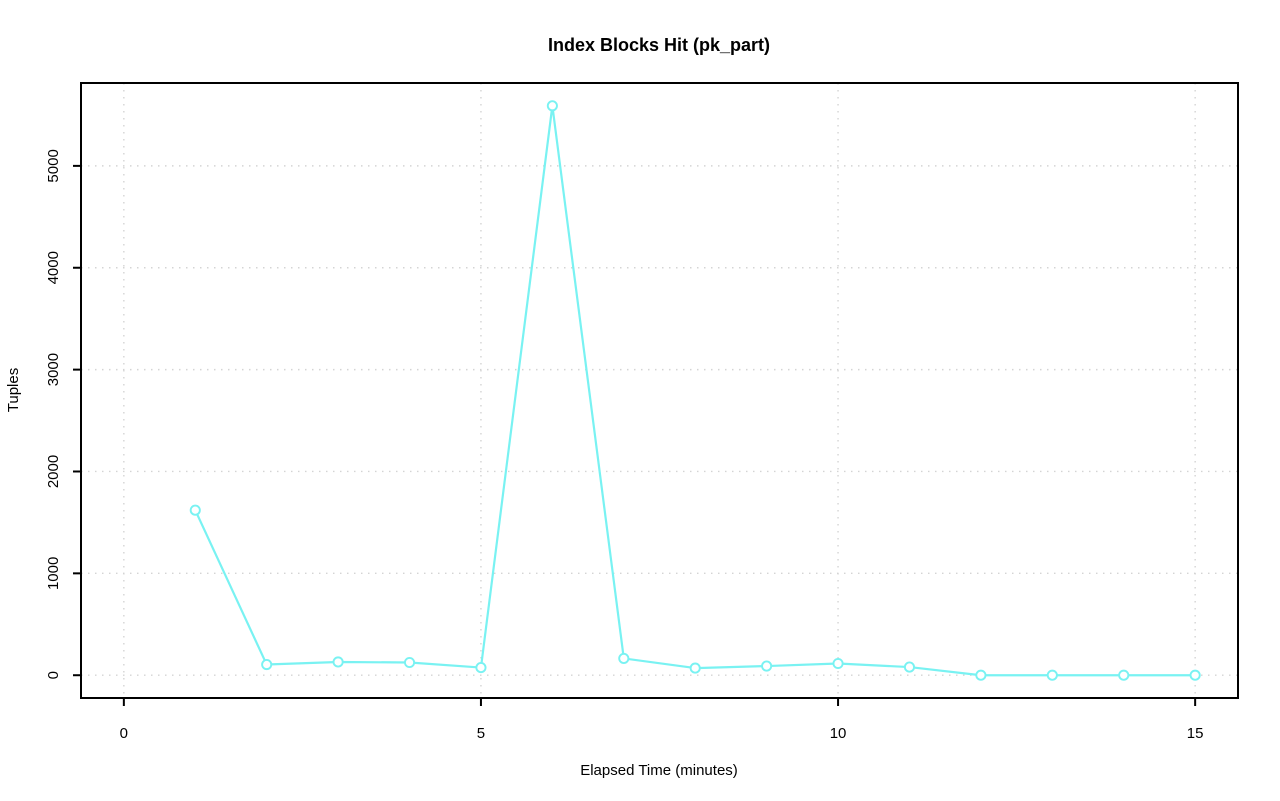  Describe the element at coordinates (53, 369) in the screenshot. I see `y-tick-label: 3000` at that location.